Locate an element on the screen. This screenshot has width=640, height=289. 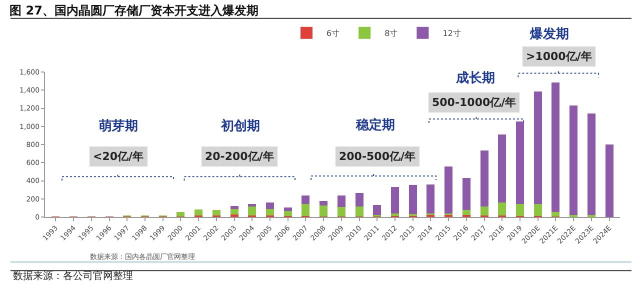
annotation: 成长期 is located at coordinates (475, 78).